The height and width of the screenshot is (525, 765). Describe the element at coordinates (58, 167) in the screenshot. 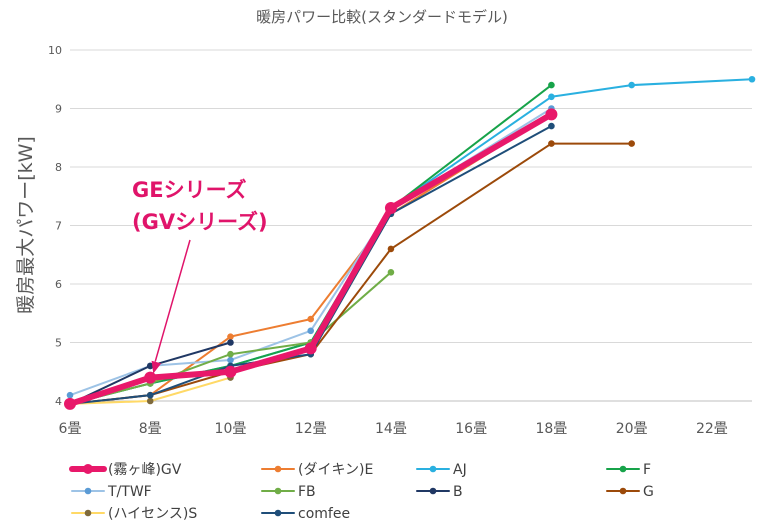

I see `y-tick-label: 8` at that location.